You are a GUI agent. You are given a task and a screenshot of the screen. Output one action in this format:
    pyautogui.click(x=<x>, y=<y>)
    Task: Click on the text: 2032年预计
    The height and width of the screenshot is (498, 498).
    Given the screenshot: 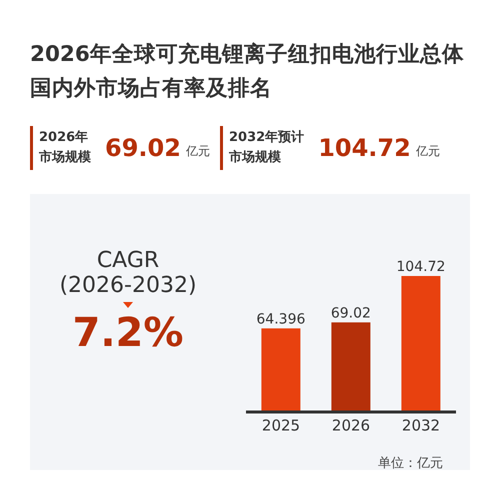 What is the action you would take?
    pyautogui.click(x=266, y=138)
    